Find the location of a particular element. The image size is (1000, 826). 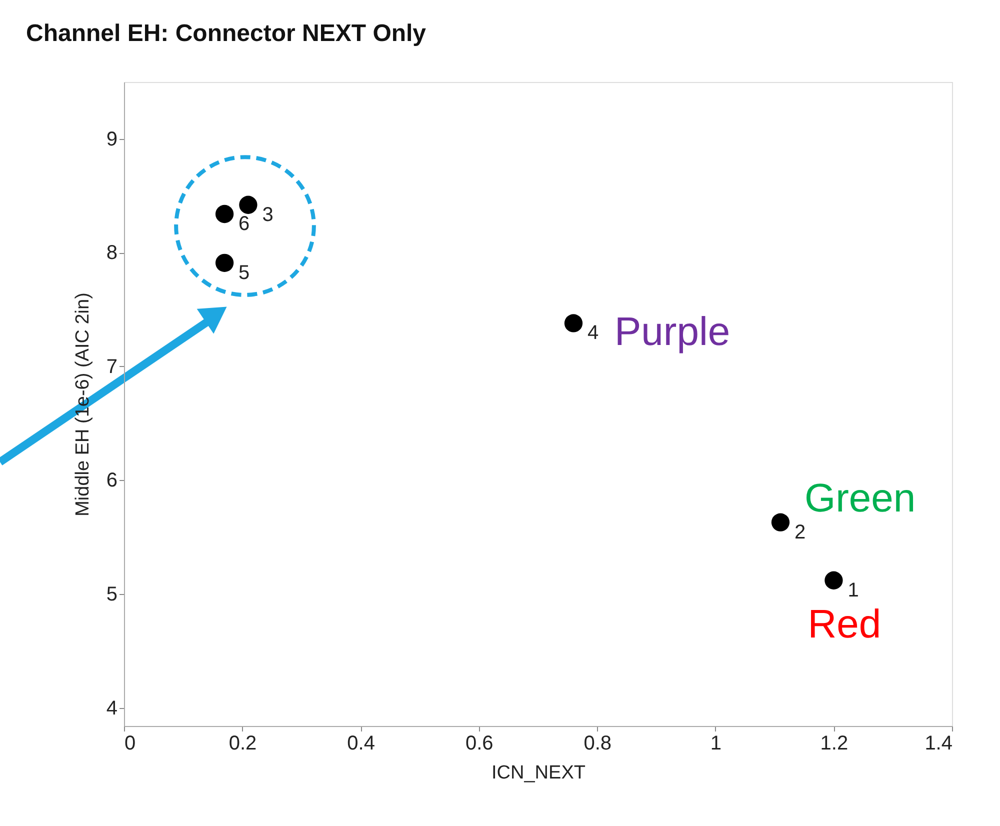

y-tick-label: 8 is located at coordinates (112, 253).